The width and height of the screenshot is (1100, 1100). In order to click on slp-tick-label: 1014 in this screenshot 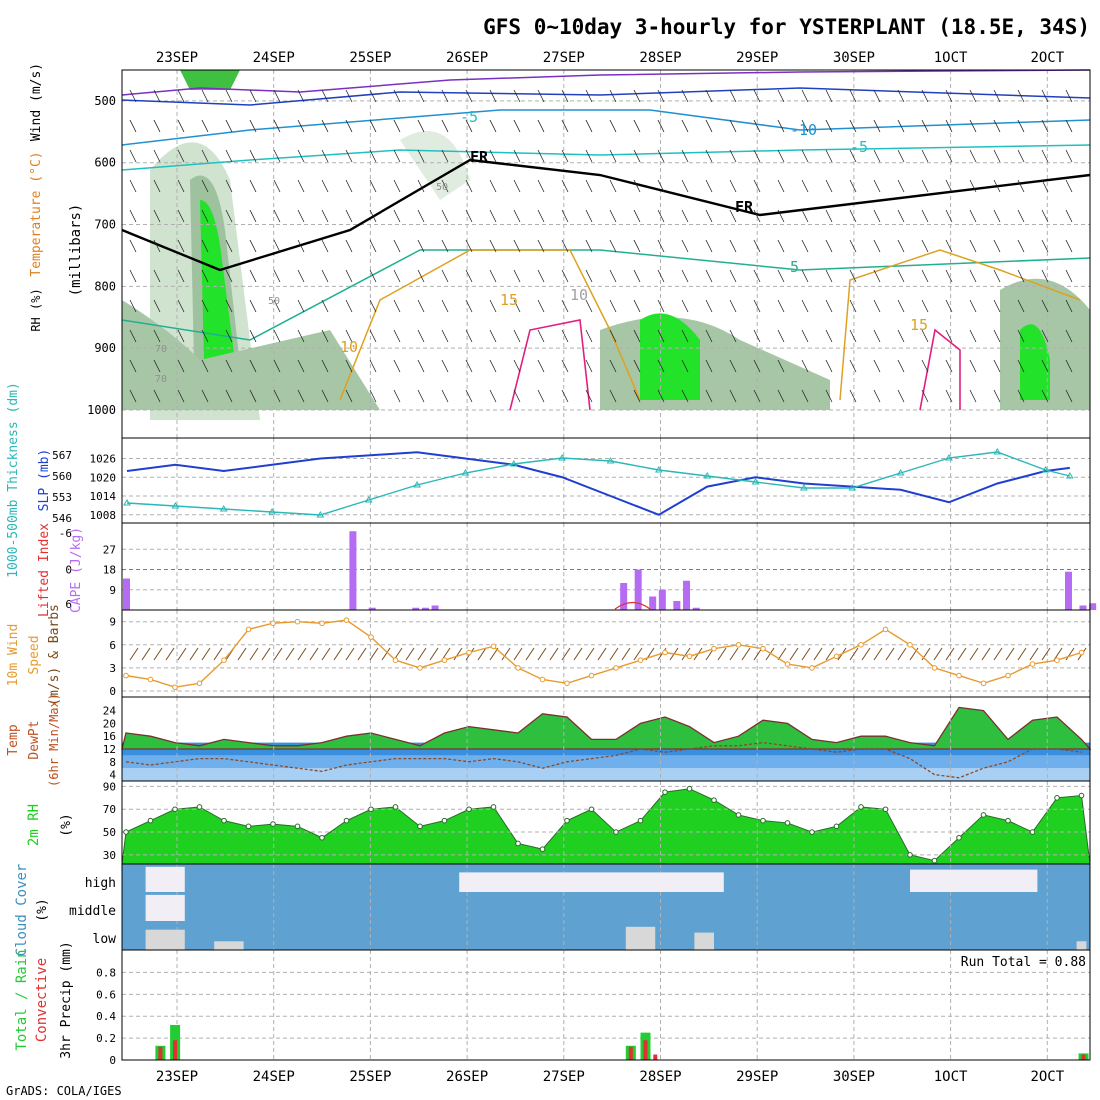, I will do `click(103, 496)`.